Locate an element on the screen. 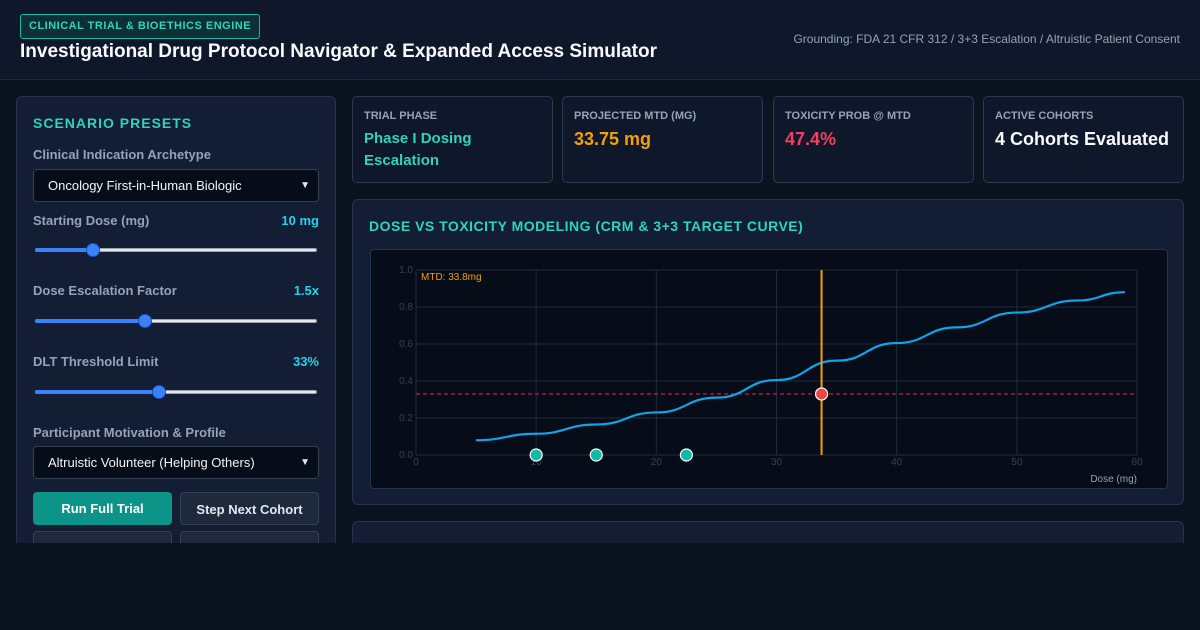 The width and height of the screenshot is (1200, 630). motivation-select: Altruistic Volunteer (Helping Others) ▼ is located at coordinates (176, 462).